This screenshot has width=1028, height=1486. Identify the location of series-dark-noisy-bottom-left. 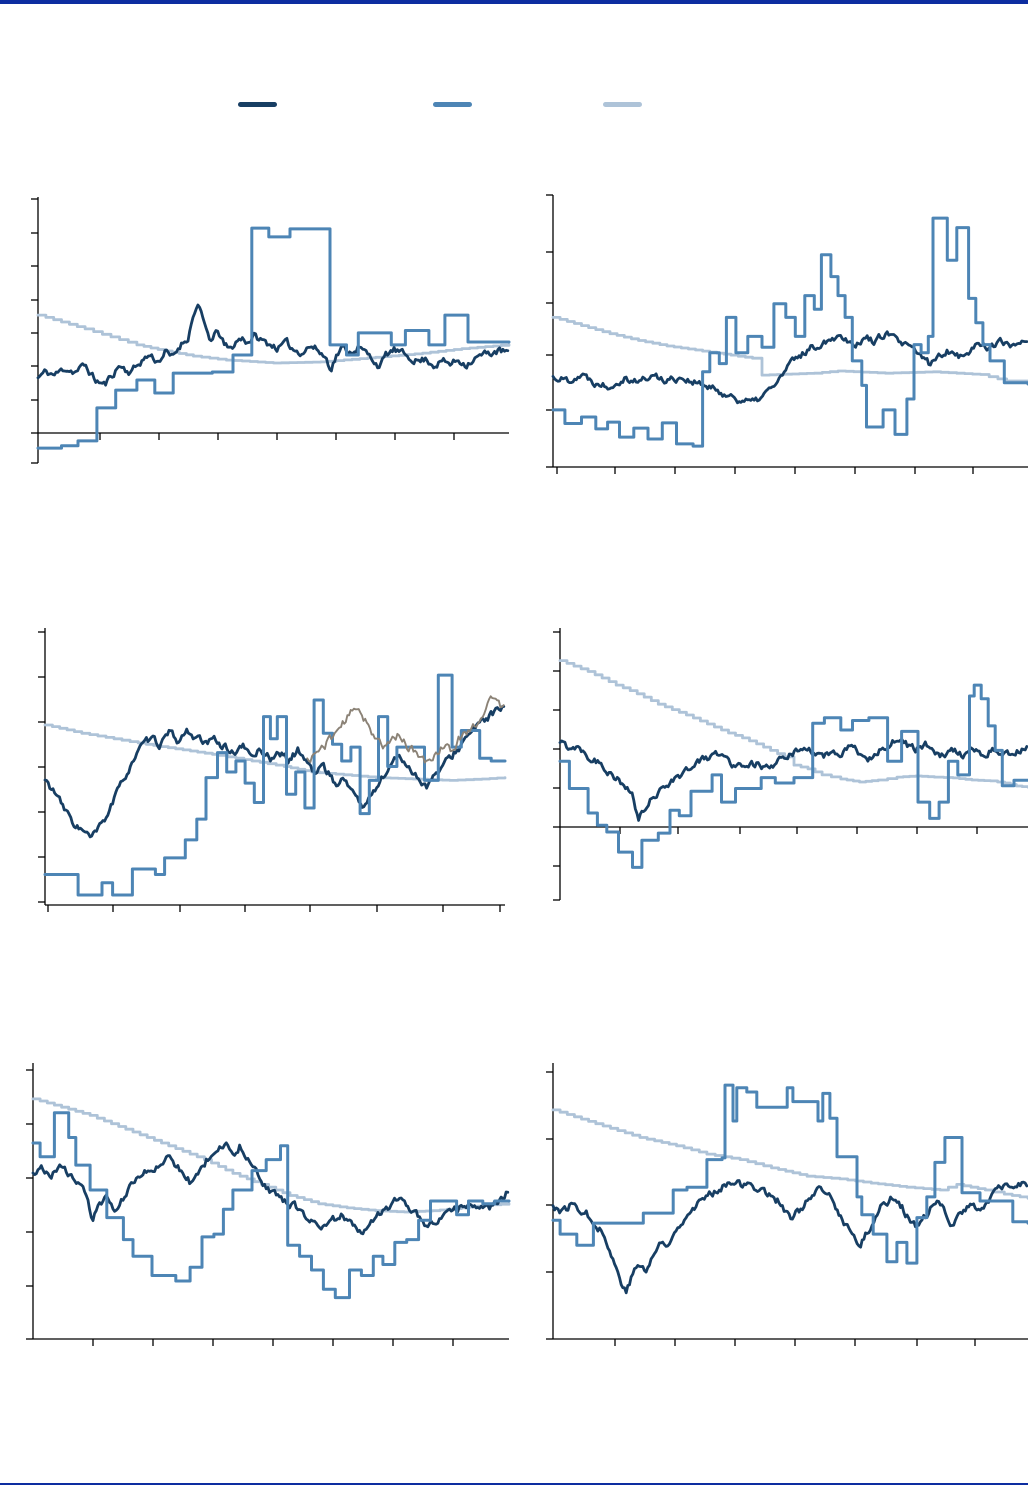
(270, 1188).